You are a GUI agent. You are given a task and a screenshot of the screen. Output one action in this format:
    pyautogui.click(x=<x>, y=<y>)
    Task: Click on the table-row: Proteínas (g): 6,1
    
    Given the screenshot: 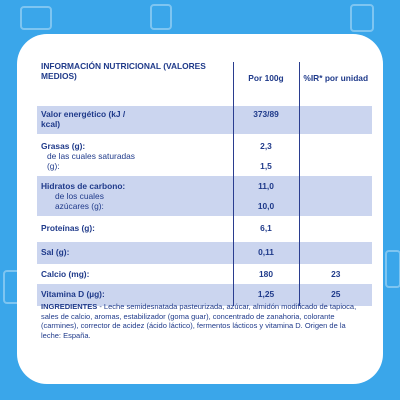 What is the action you would take?
    pyautogui.click(x=204, y=229)
    